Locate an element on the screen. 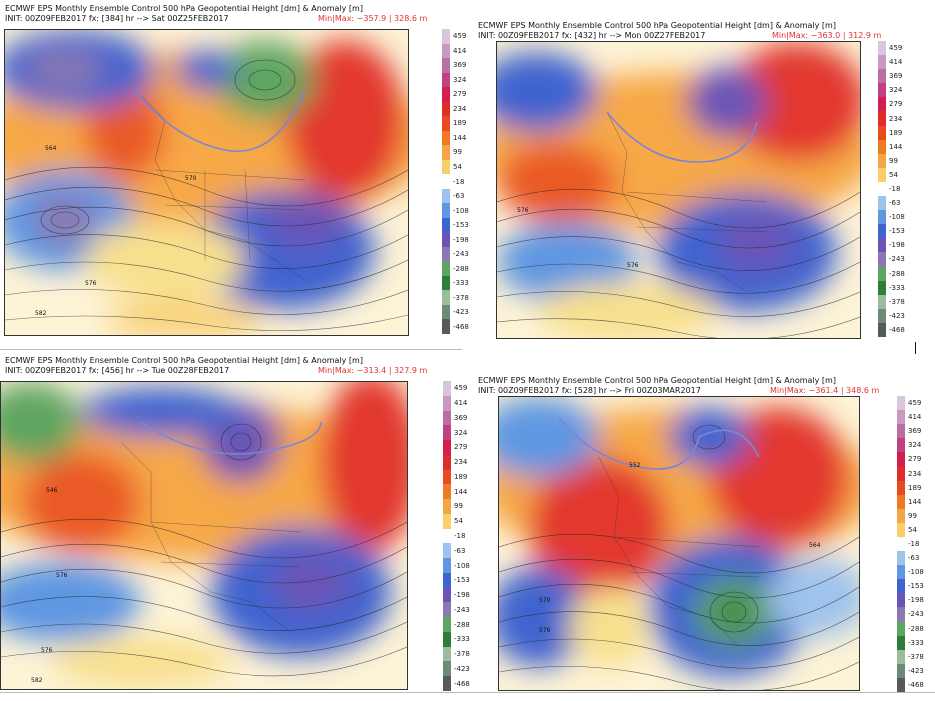 The height and width of the screenshot is (701, 935). tick-mark is located at coordinates (915, 348).